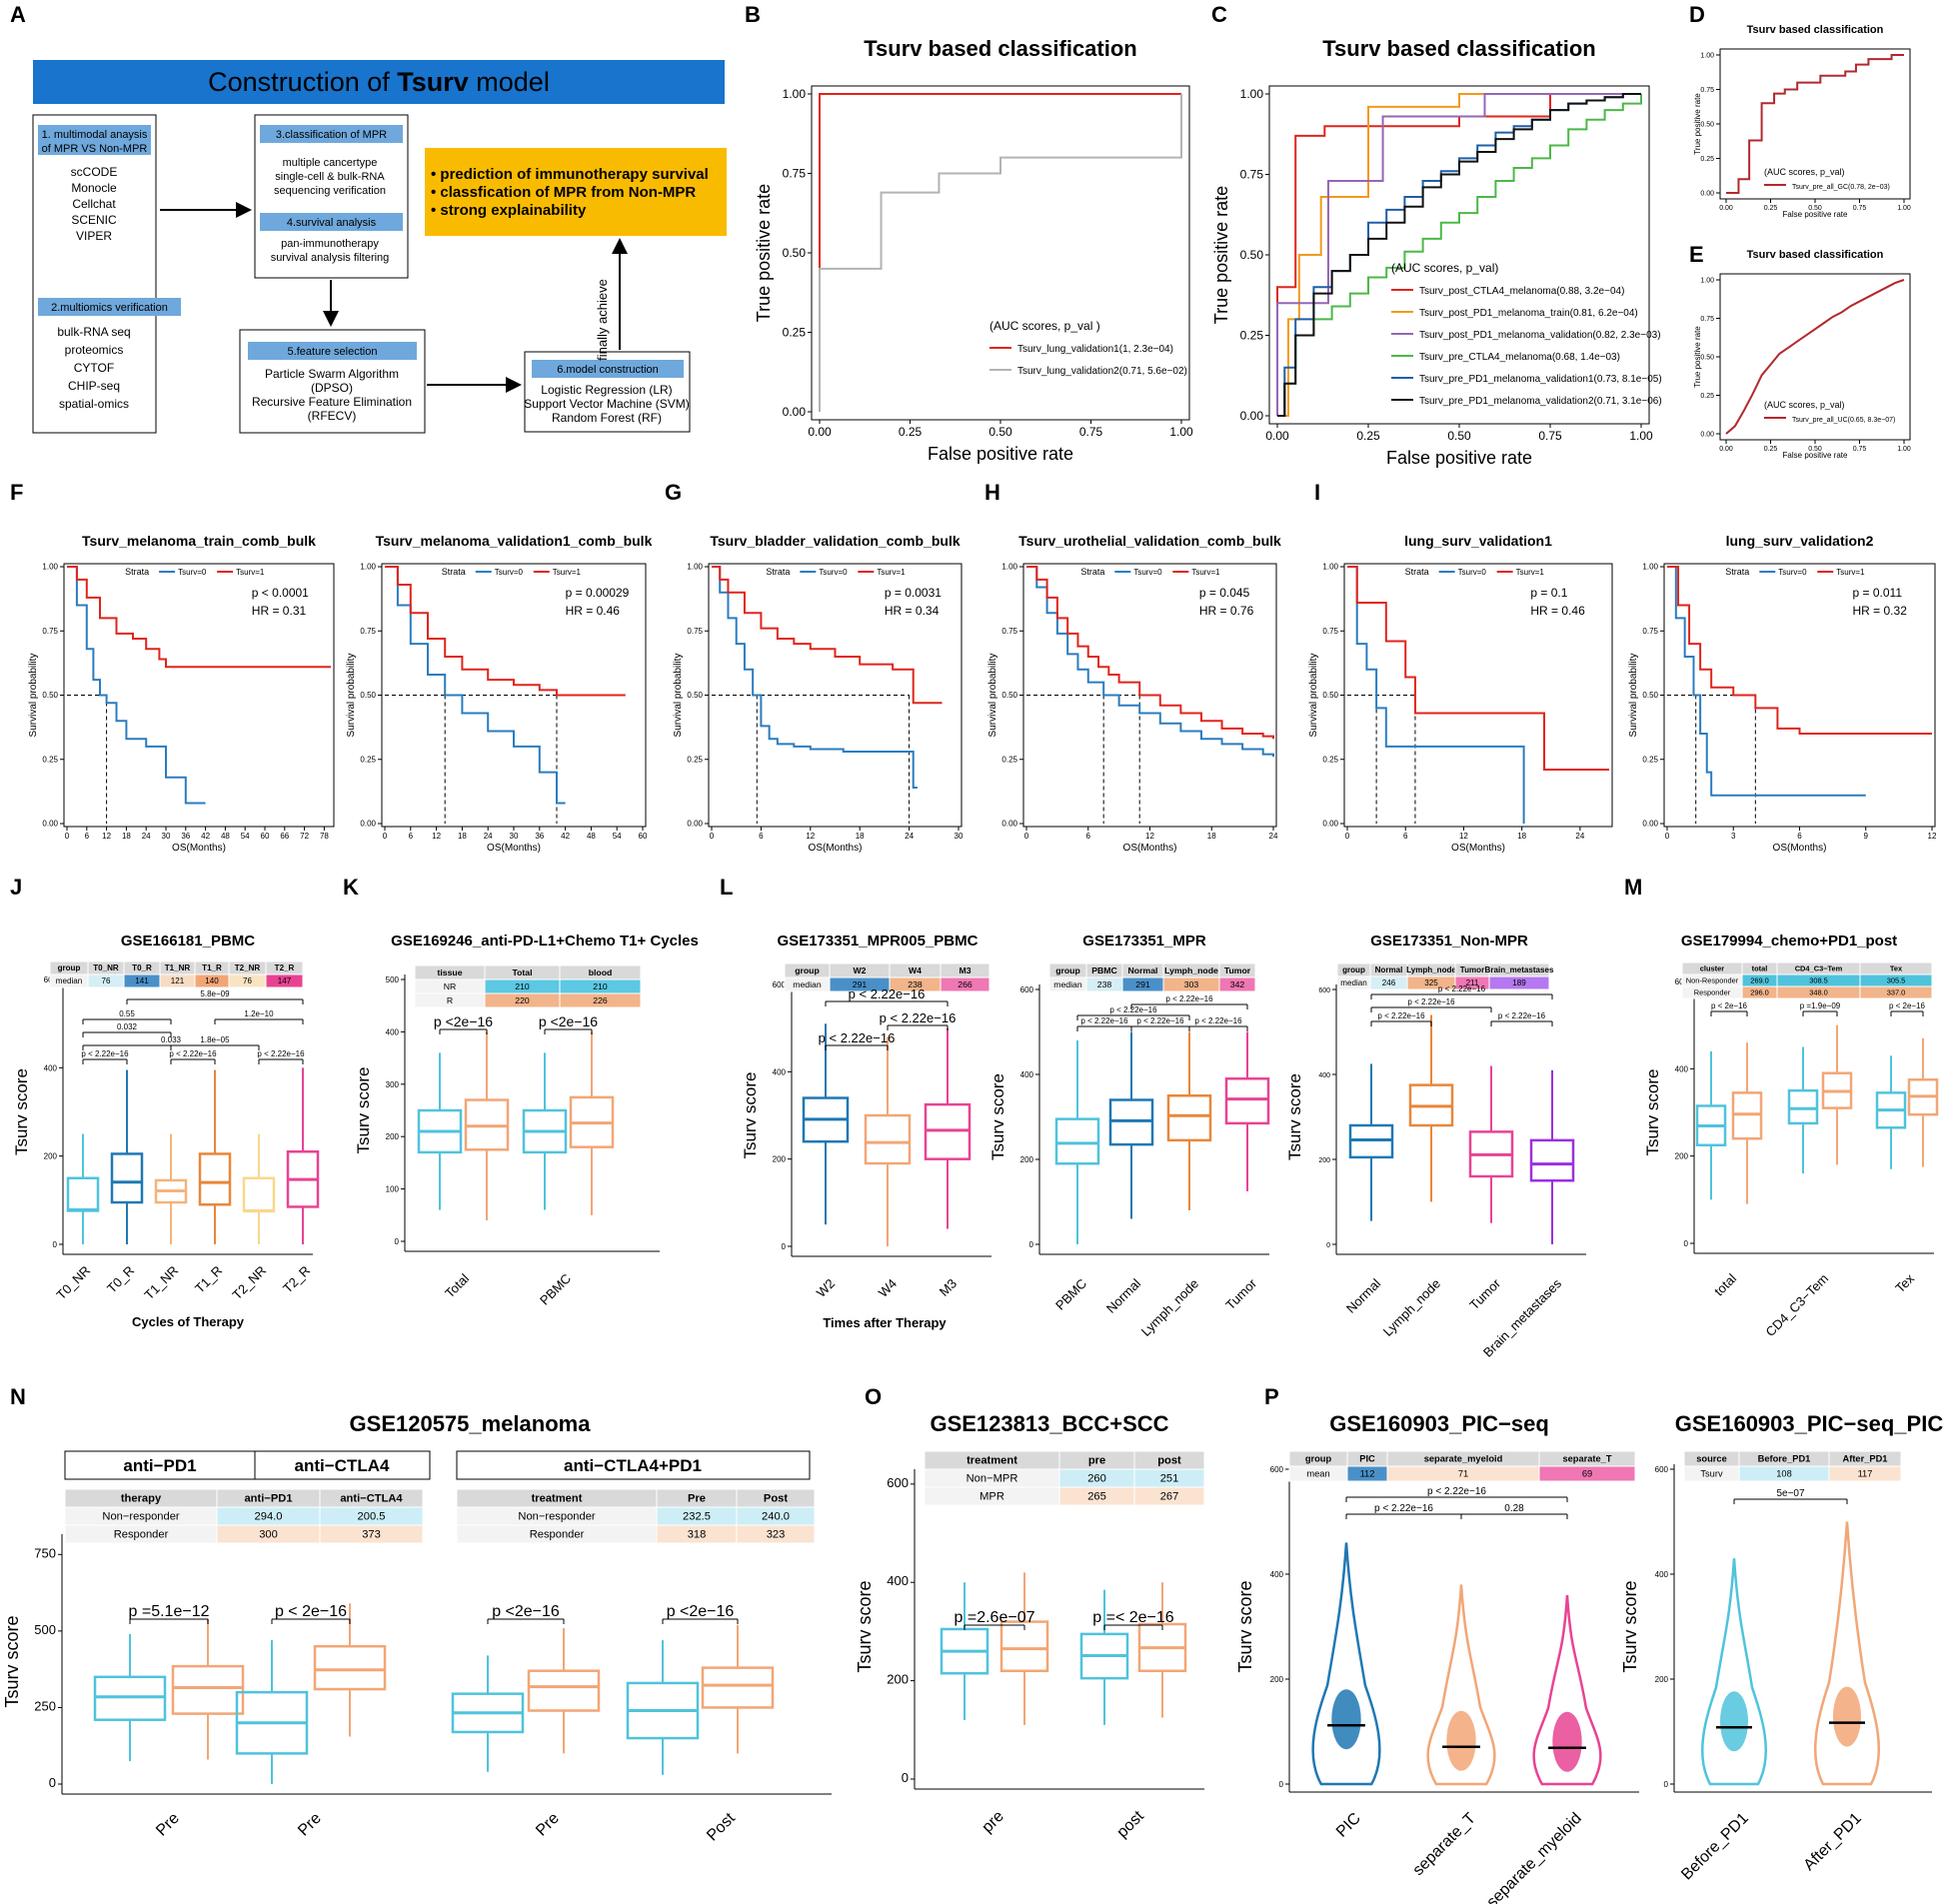 The image size is (1948, 1904). What do you see at coordinates (199, 848) in the screenshot?
I see `x-axis-label: OS(Months)` at bounding box center [199, 848].